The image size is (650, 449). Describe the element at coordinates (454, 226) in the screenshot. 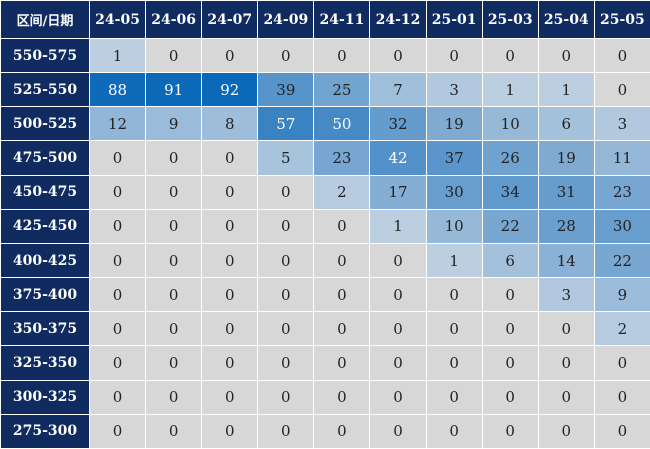

I see `heatmap-cell: 10` at that location.